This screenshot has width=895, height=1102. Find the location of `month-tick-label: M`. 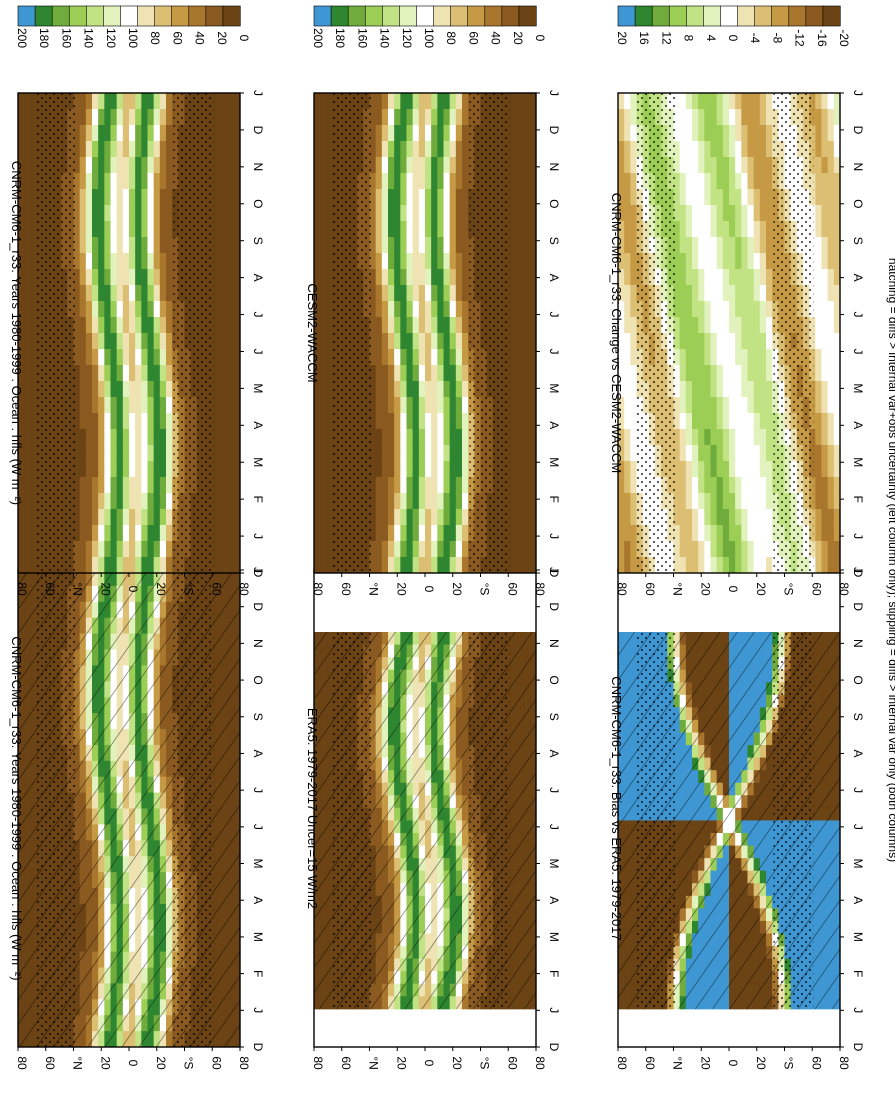

month-tick-label: M is located at coordinates (258, 937).